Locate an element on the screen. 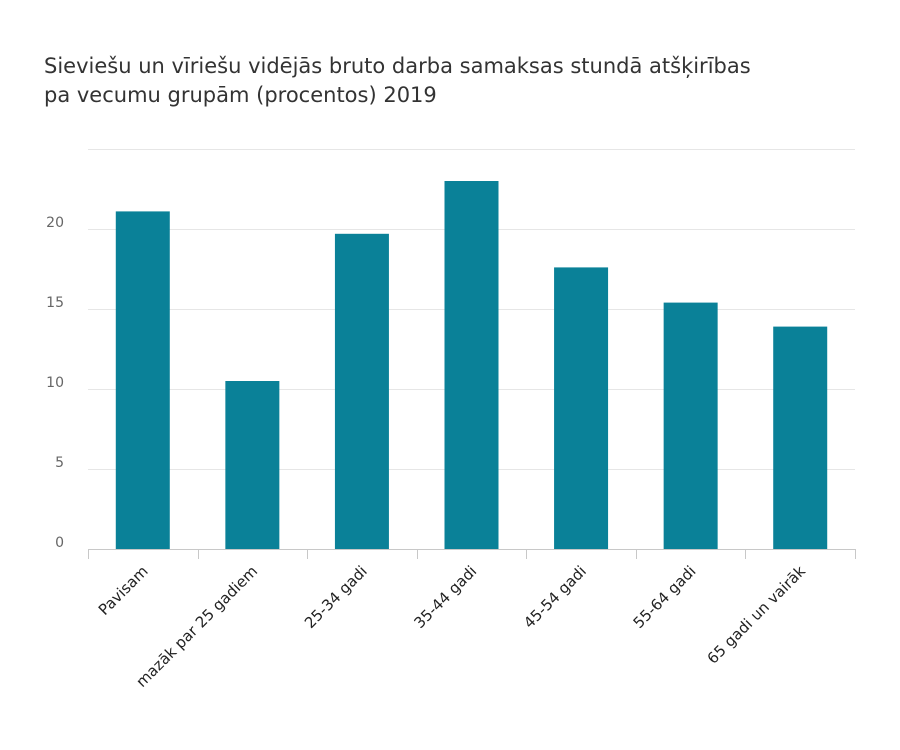  y-tick-label: 10 is located at coordinates (55, 383).